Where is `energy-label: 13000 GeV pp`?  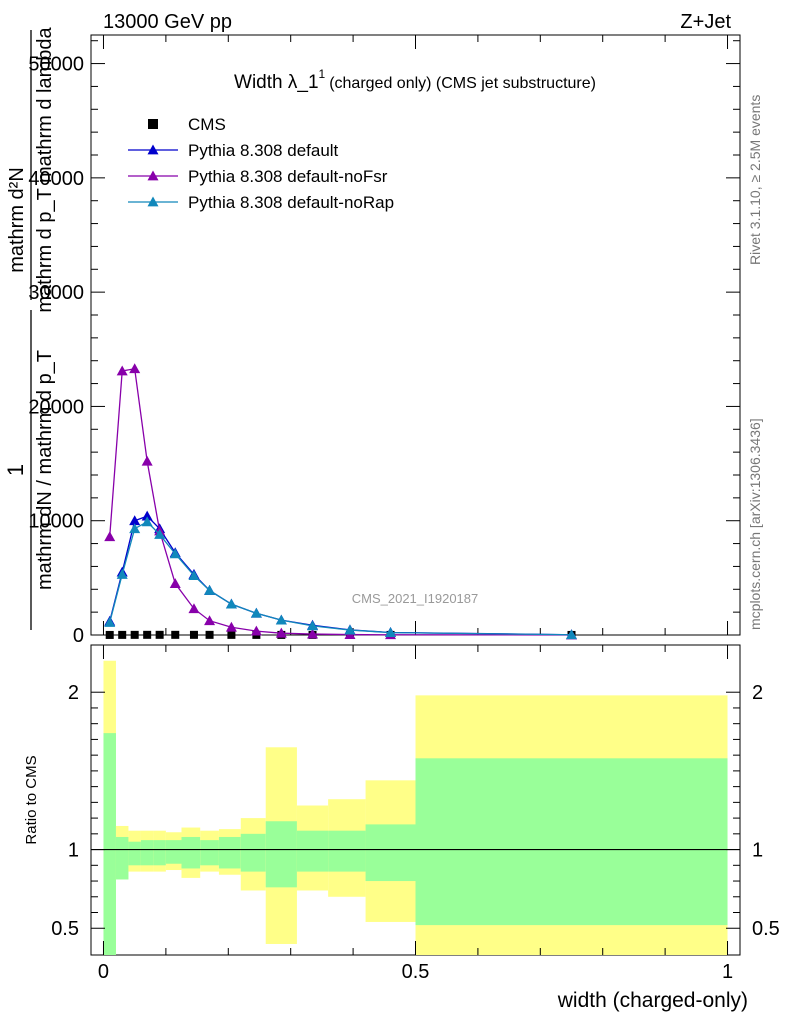
energy-label: 13000 GeV pp is located at coordinates (167, 22).